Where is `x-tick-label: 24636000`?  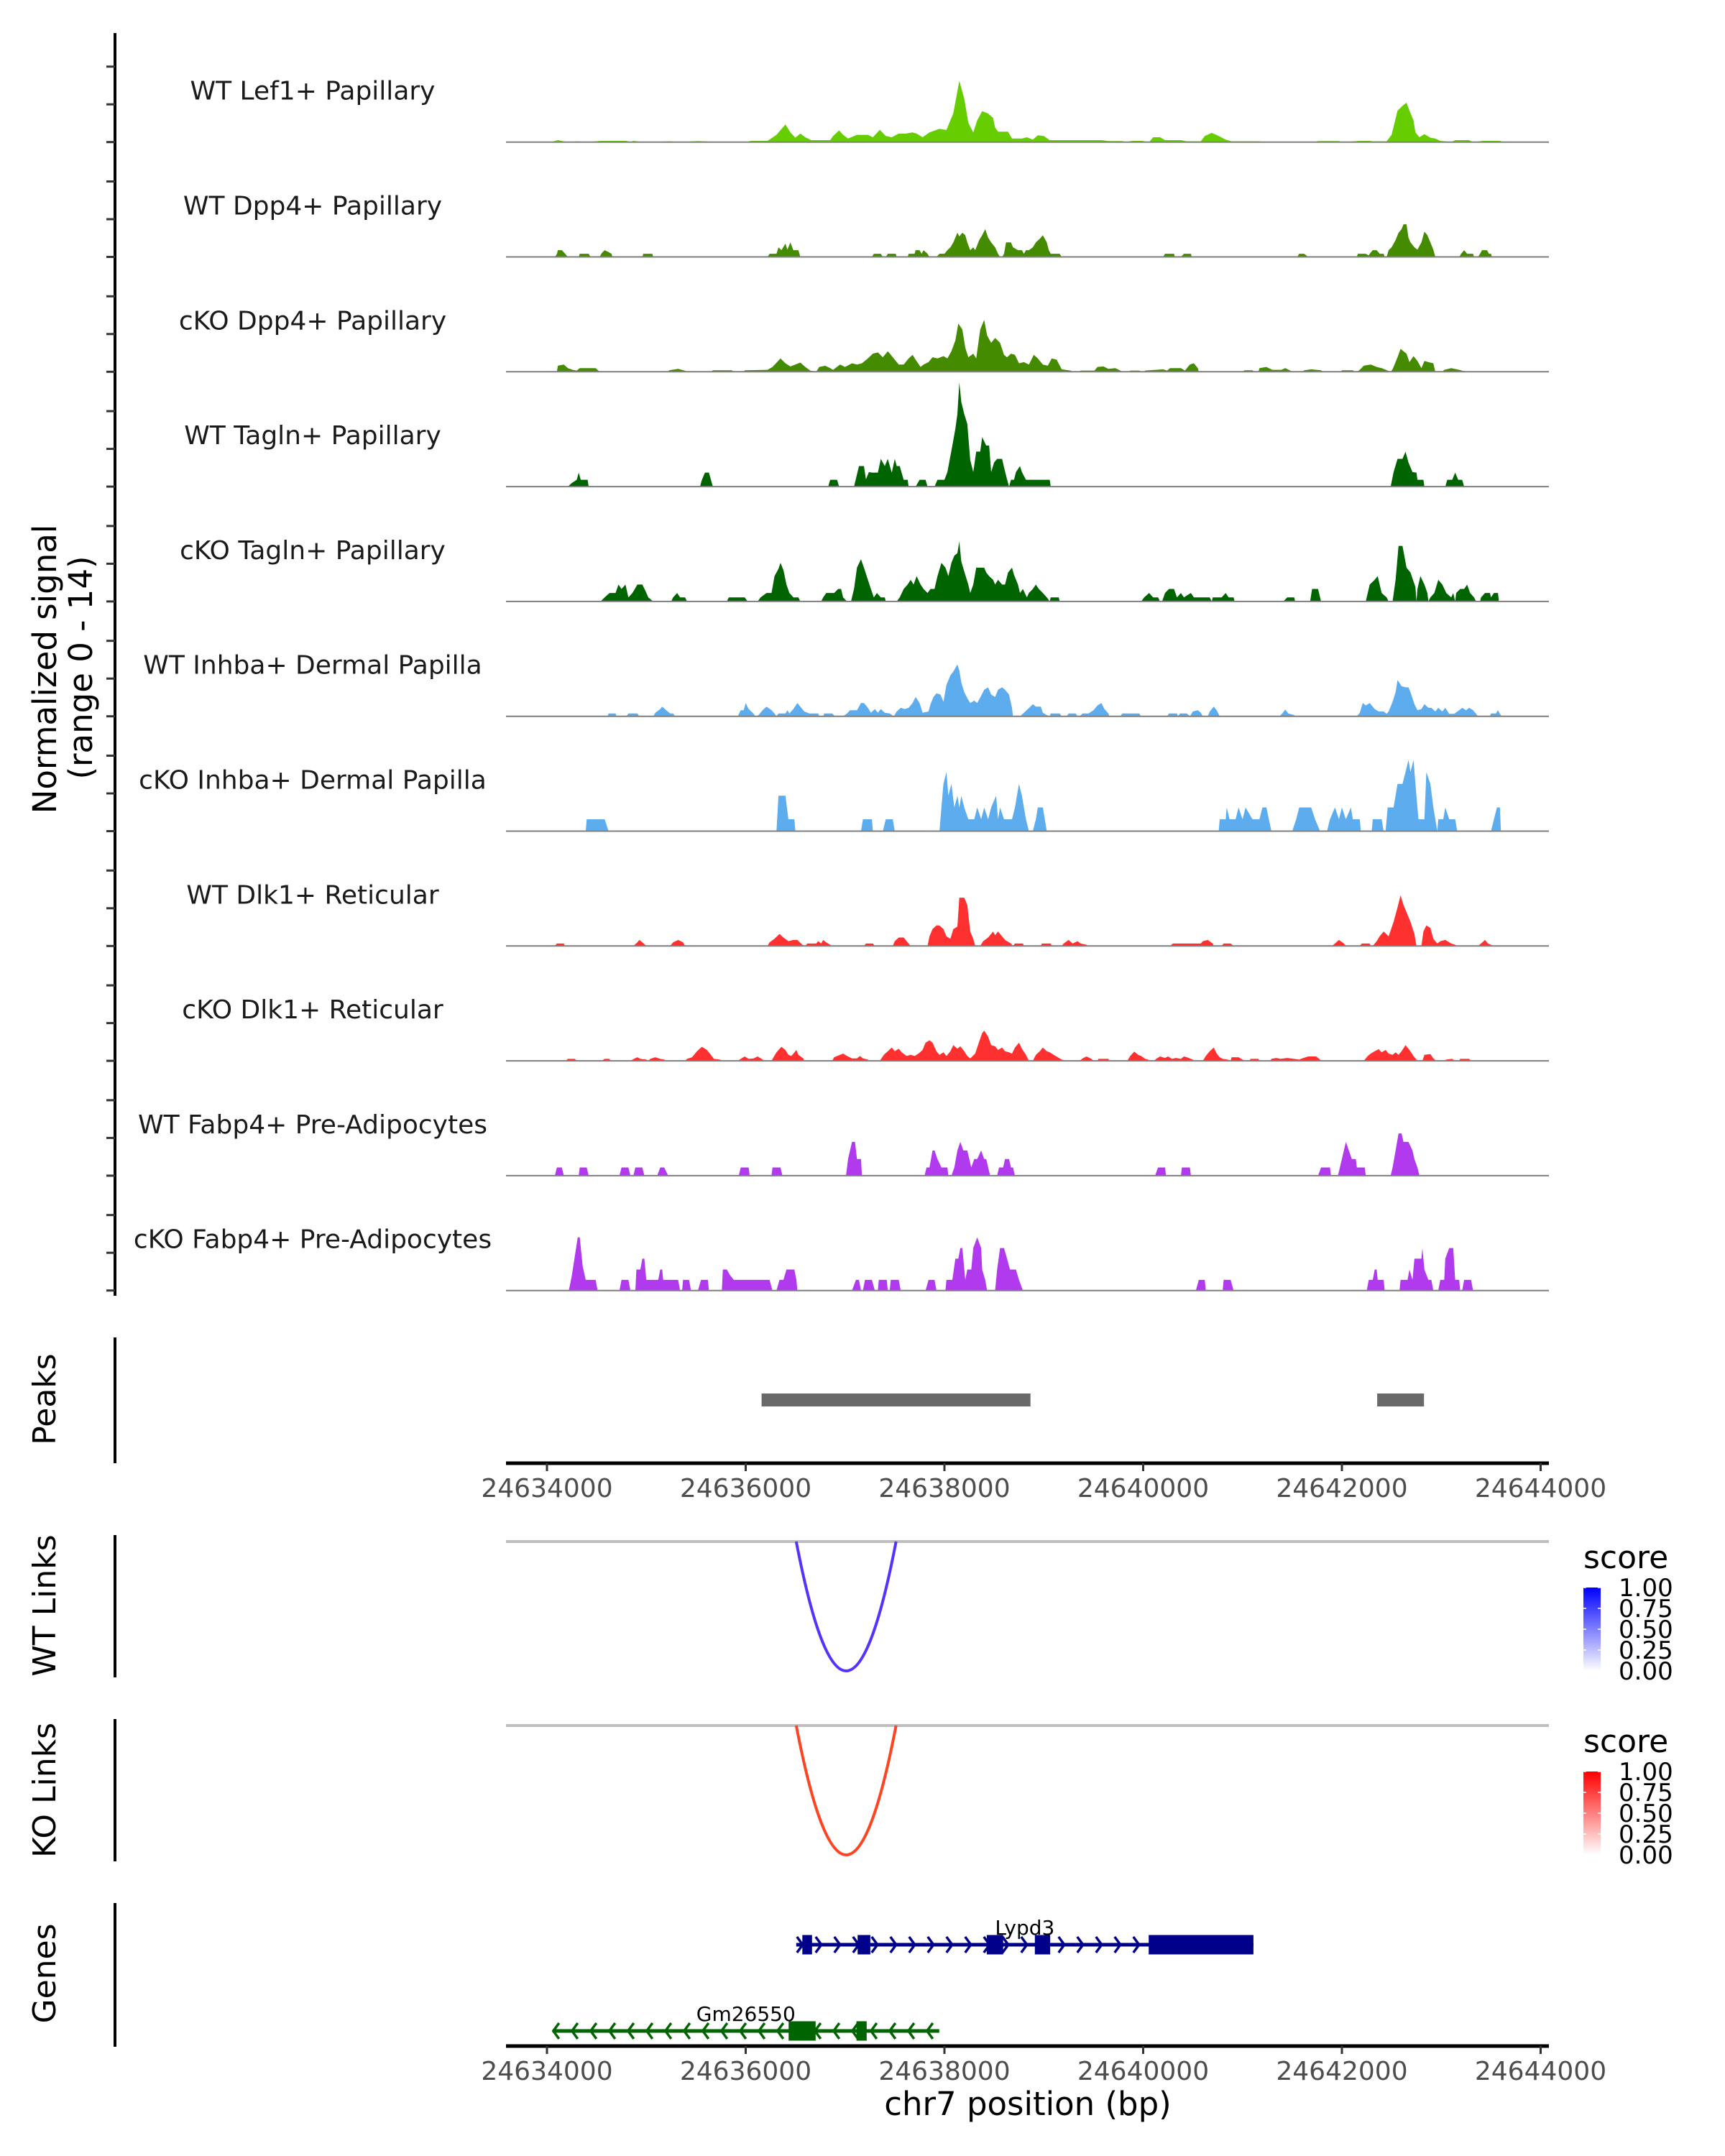
x-tick-label: 24636000 is located at coordinates (745, 1488).